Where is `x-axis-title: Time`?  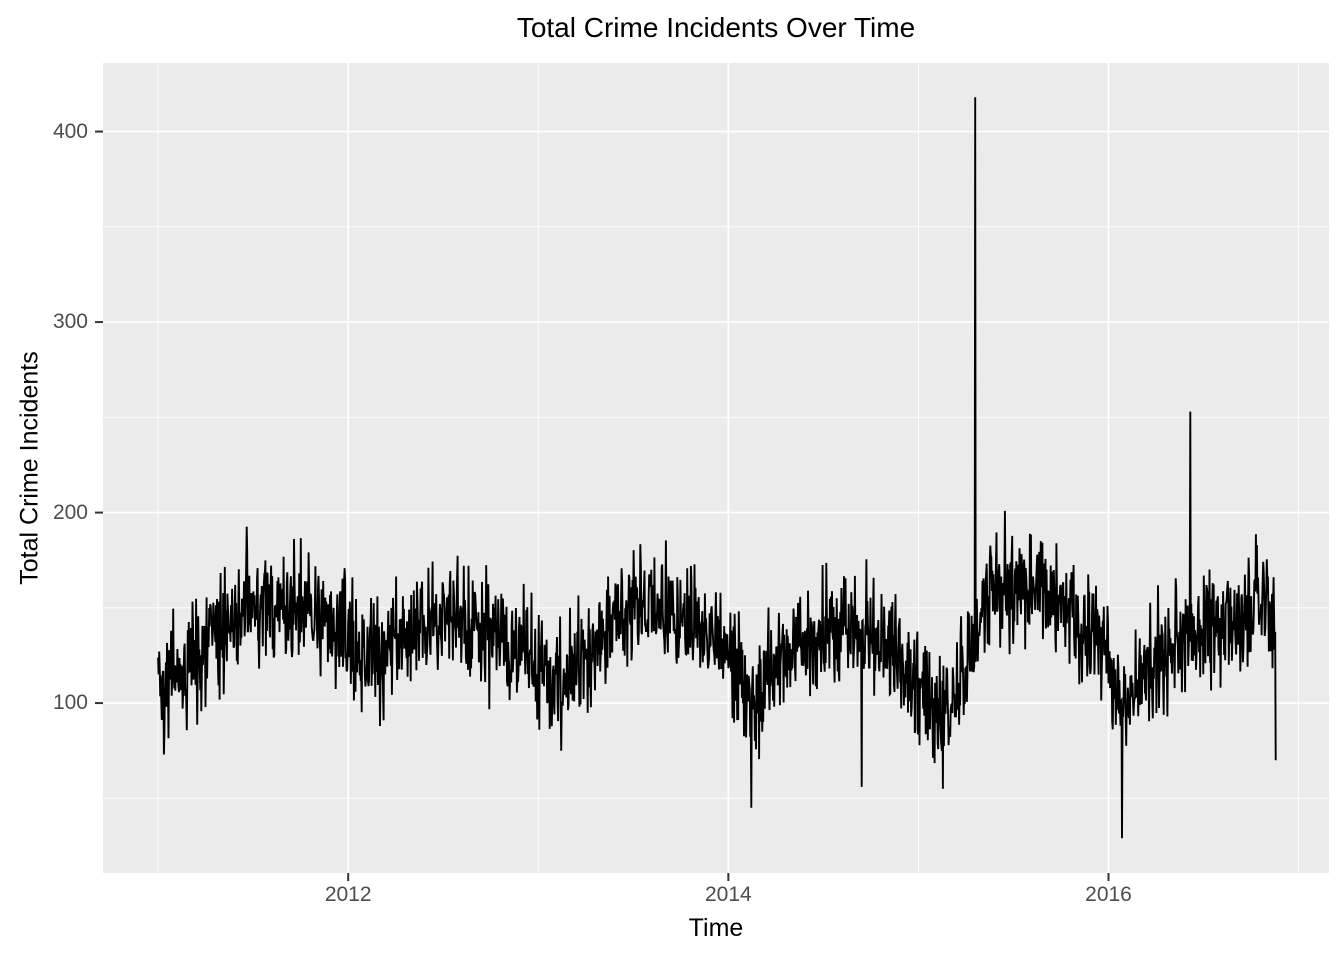 x-axis-title: Time is located at coordinates (716, 928).